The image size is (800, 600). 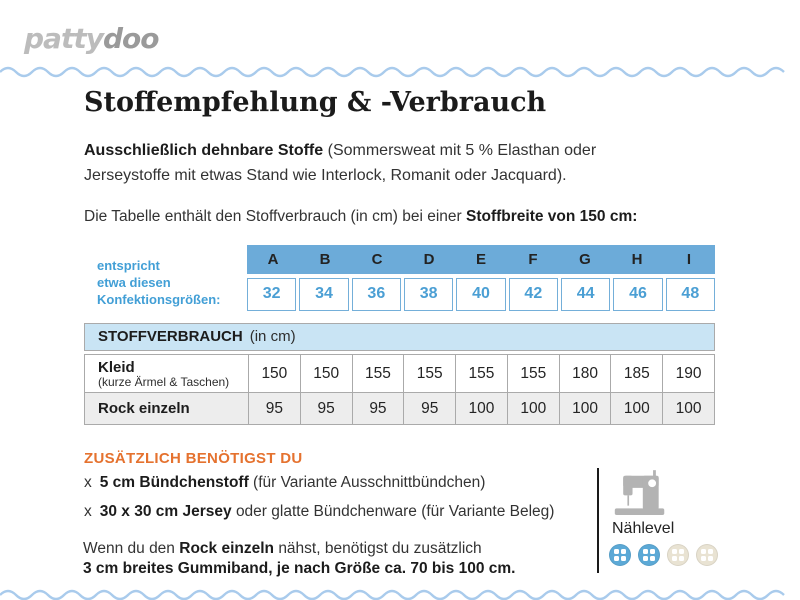 I want to click on size-number-cell: 32, so click(x=272, y=294).